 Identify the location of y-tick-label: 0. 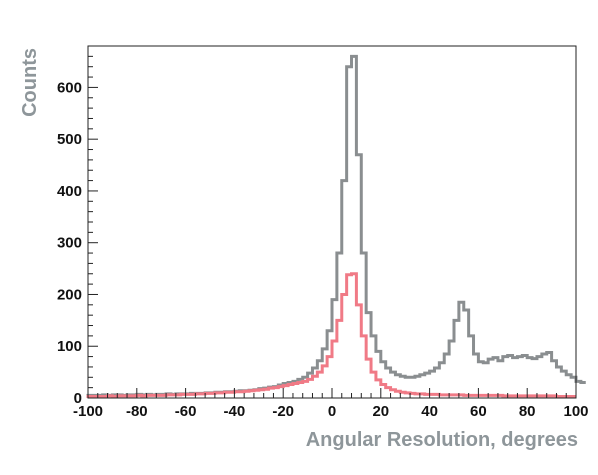
(78, 398).